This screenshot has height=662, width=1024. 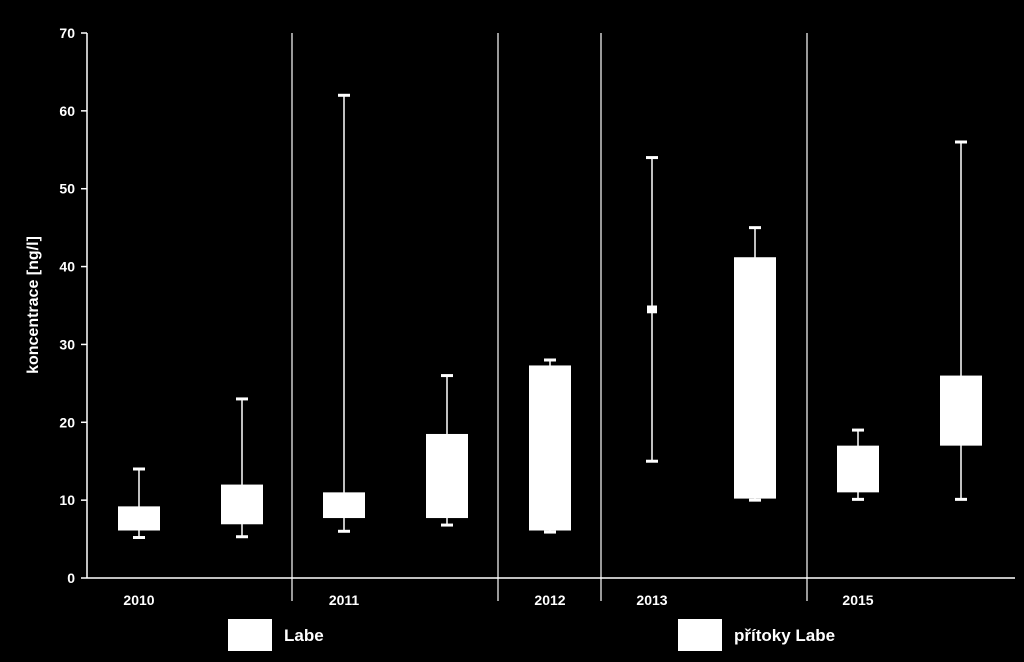 What do you see at coordinates (857, 600) in the screenshot?
I see `x-tick-label: 2015` at bounding box center [857, 600].